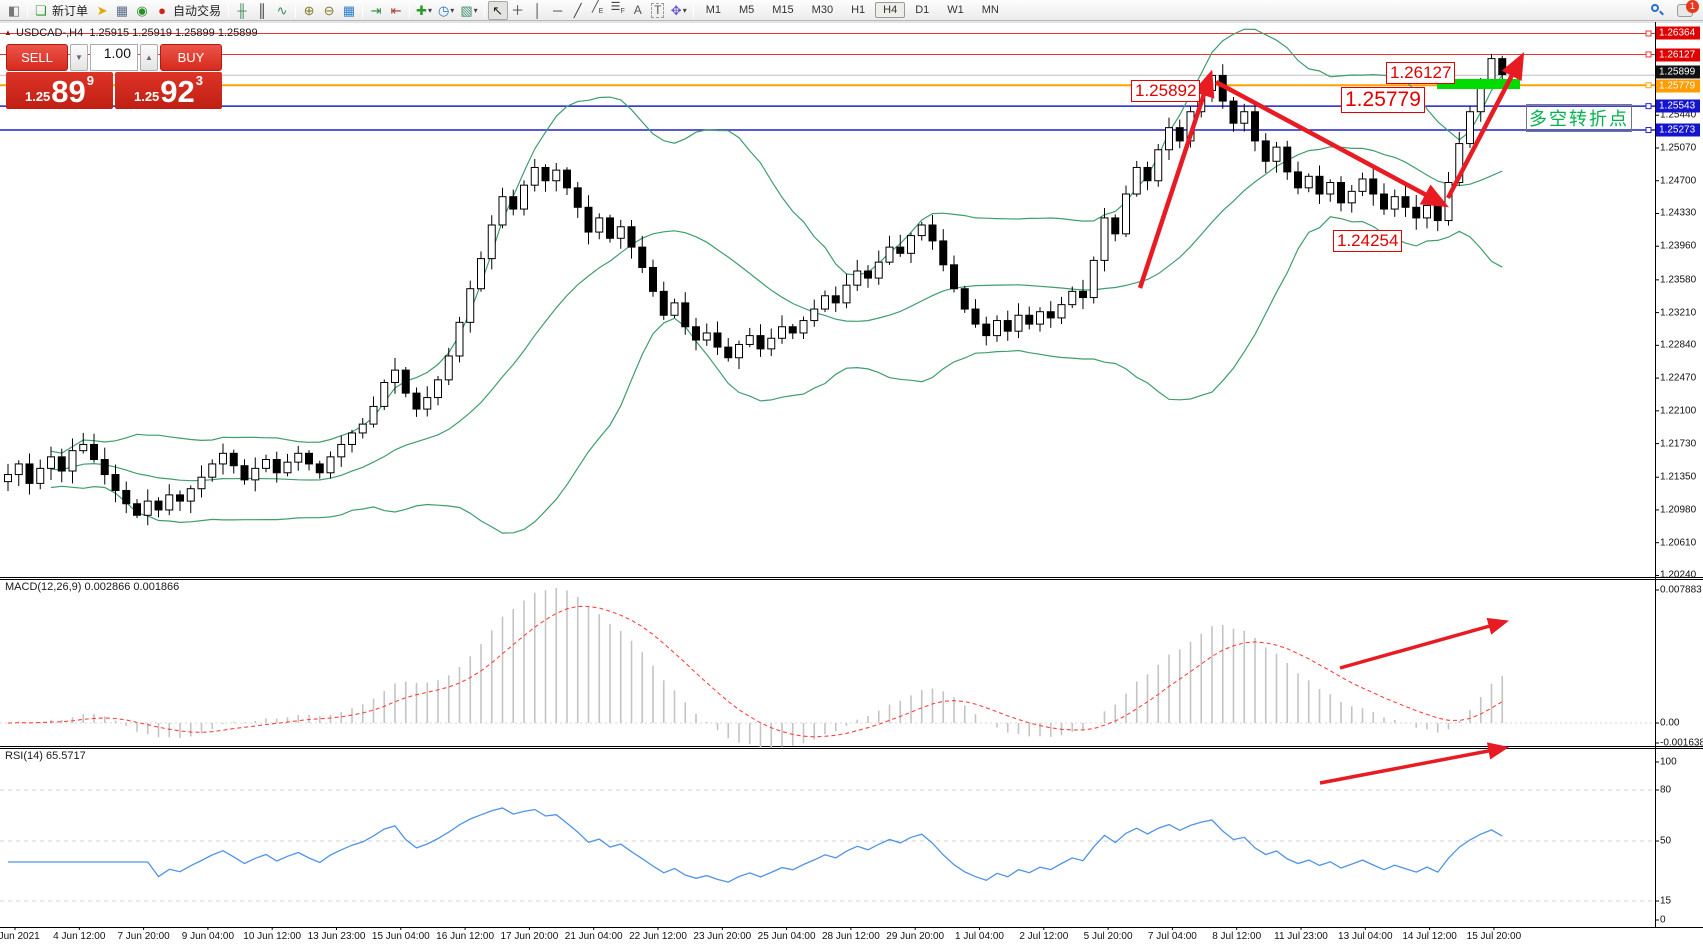  I want to click on trendline-icon: ╱, so click(577, 10).